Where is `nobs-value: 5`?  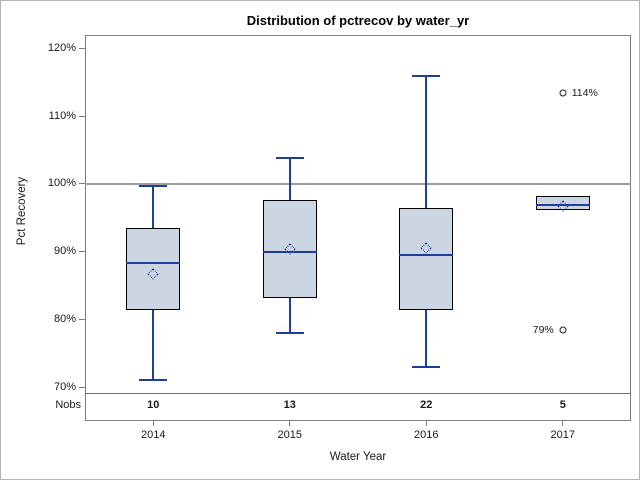 nobs-value: 5 is located at coordinates (562, 405).